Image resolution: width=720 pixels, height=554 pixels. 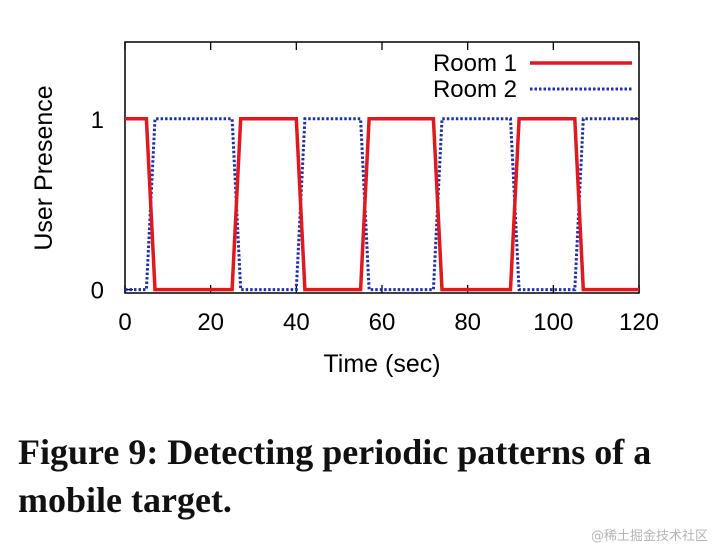 I want to click on watermark: @稀土掘金技术社区, so click(x=649, y=536).